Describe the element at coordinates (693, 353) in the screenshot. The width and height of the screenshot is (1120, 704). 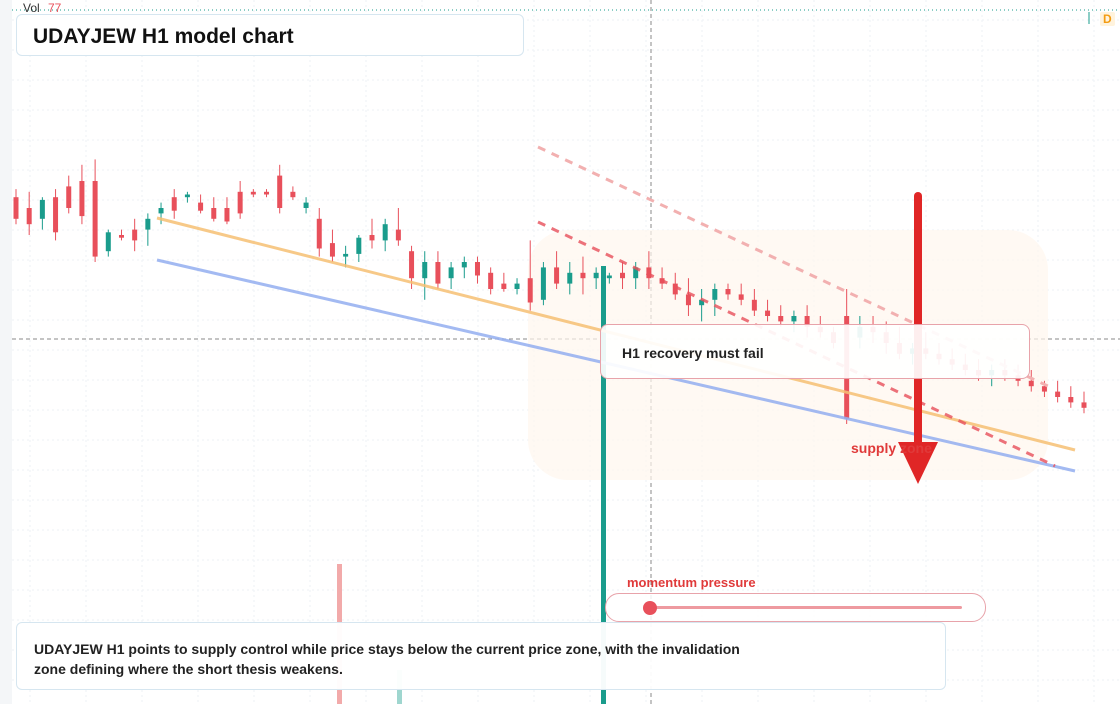
I see `callout-text: H1 recovery must fail` at that location.